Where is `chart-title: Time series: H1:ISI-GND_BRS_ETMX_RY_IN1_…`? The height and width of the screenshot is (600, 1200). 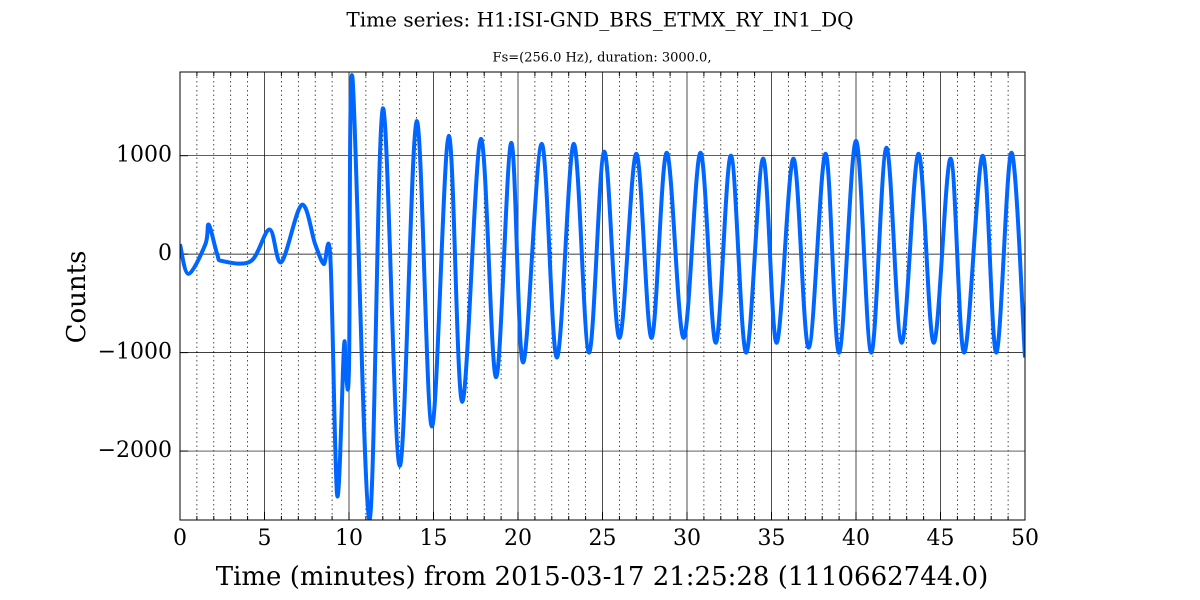
chart-title: Time series: H1:ISI-GND_BRS_ETMX_RY_IN1_… is located at coordinates (599, 20).